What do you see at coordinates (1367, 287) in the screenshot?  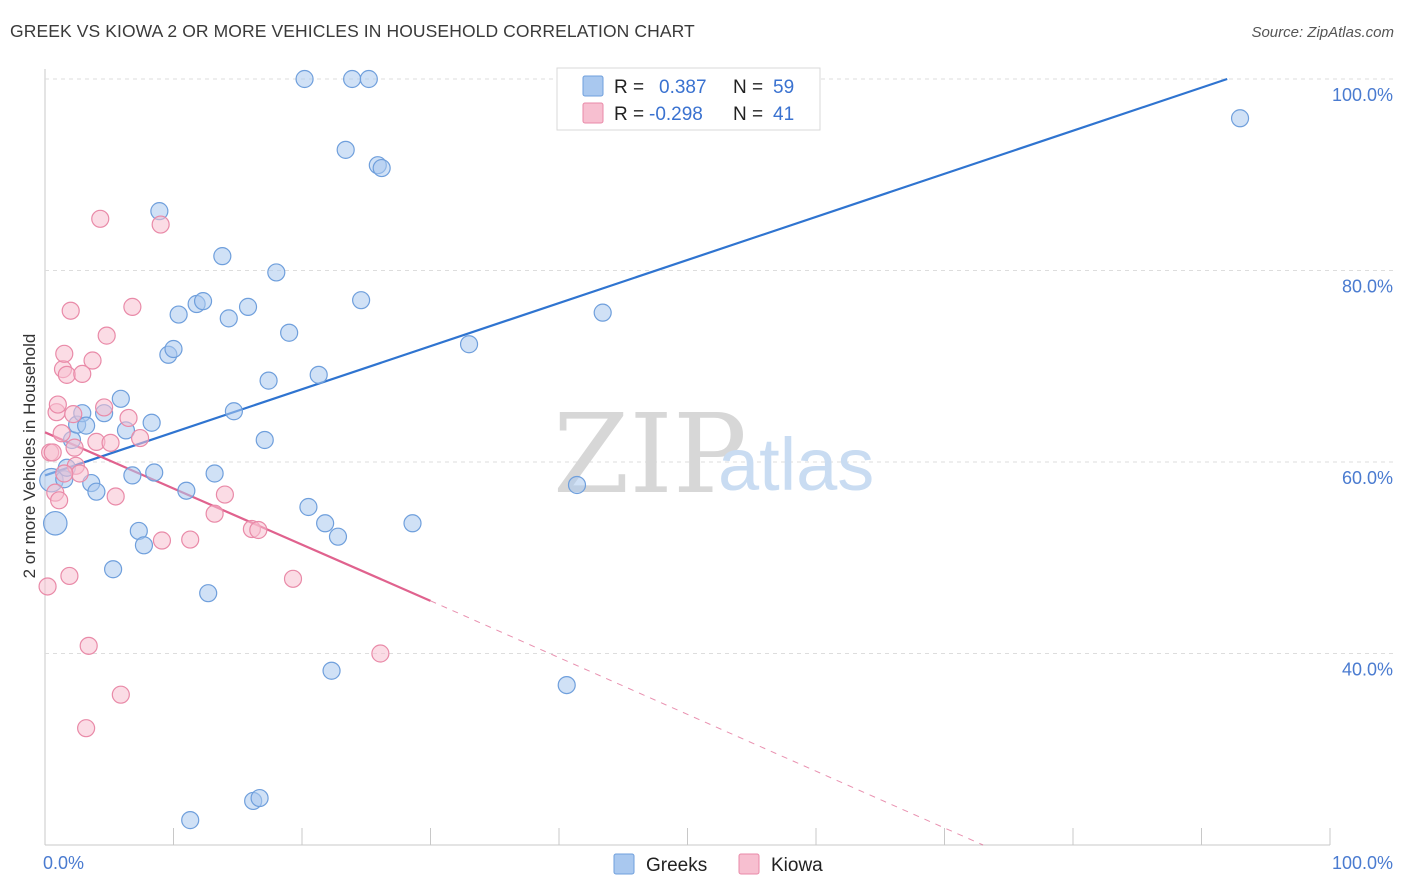 I see `y-tick-label-80: 80.0%` at bounding box center [1367, 287].